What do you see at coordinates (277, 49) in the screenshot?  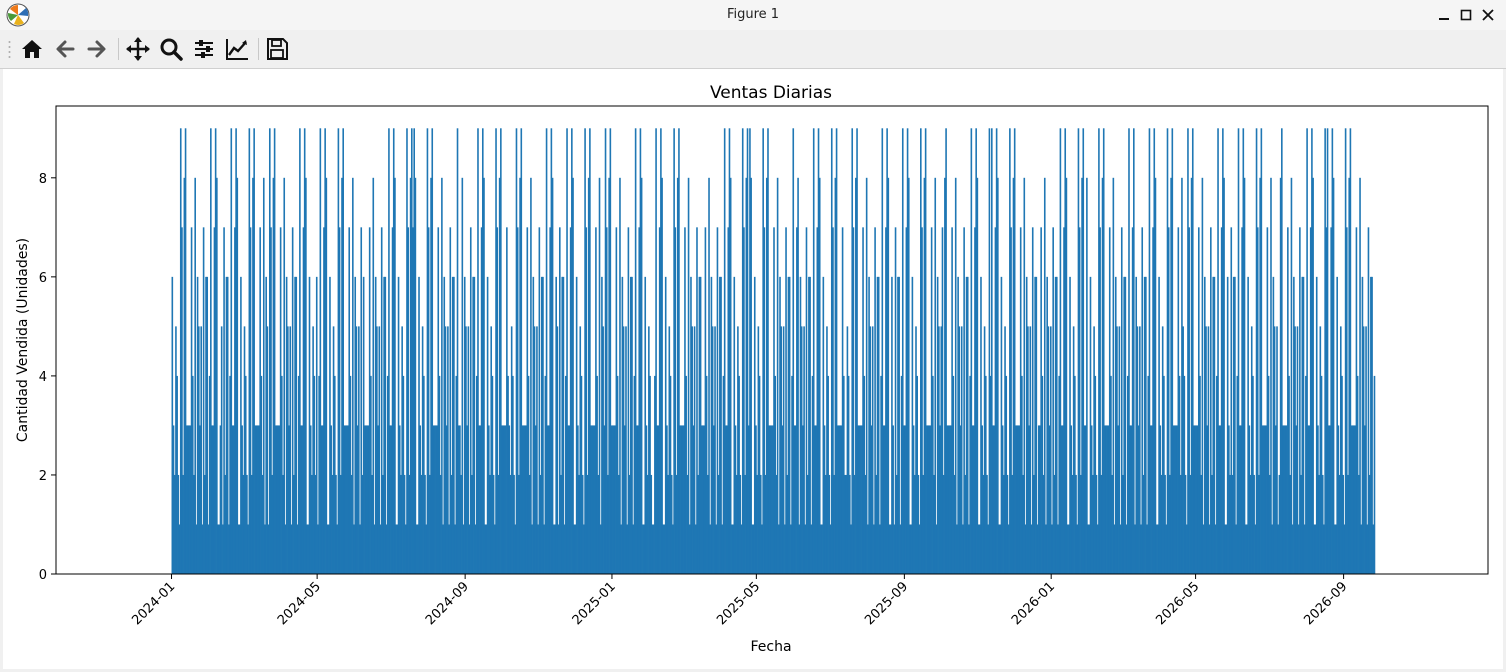 I see `save-button` at bounding box center [277, 49].